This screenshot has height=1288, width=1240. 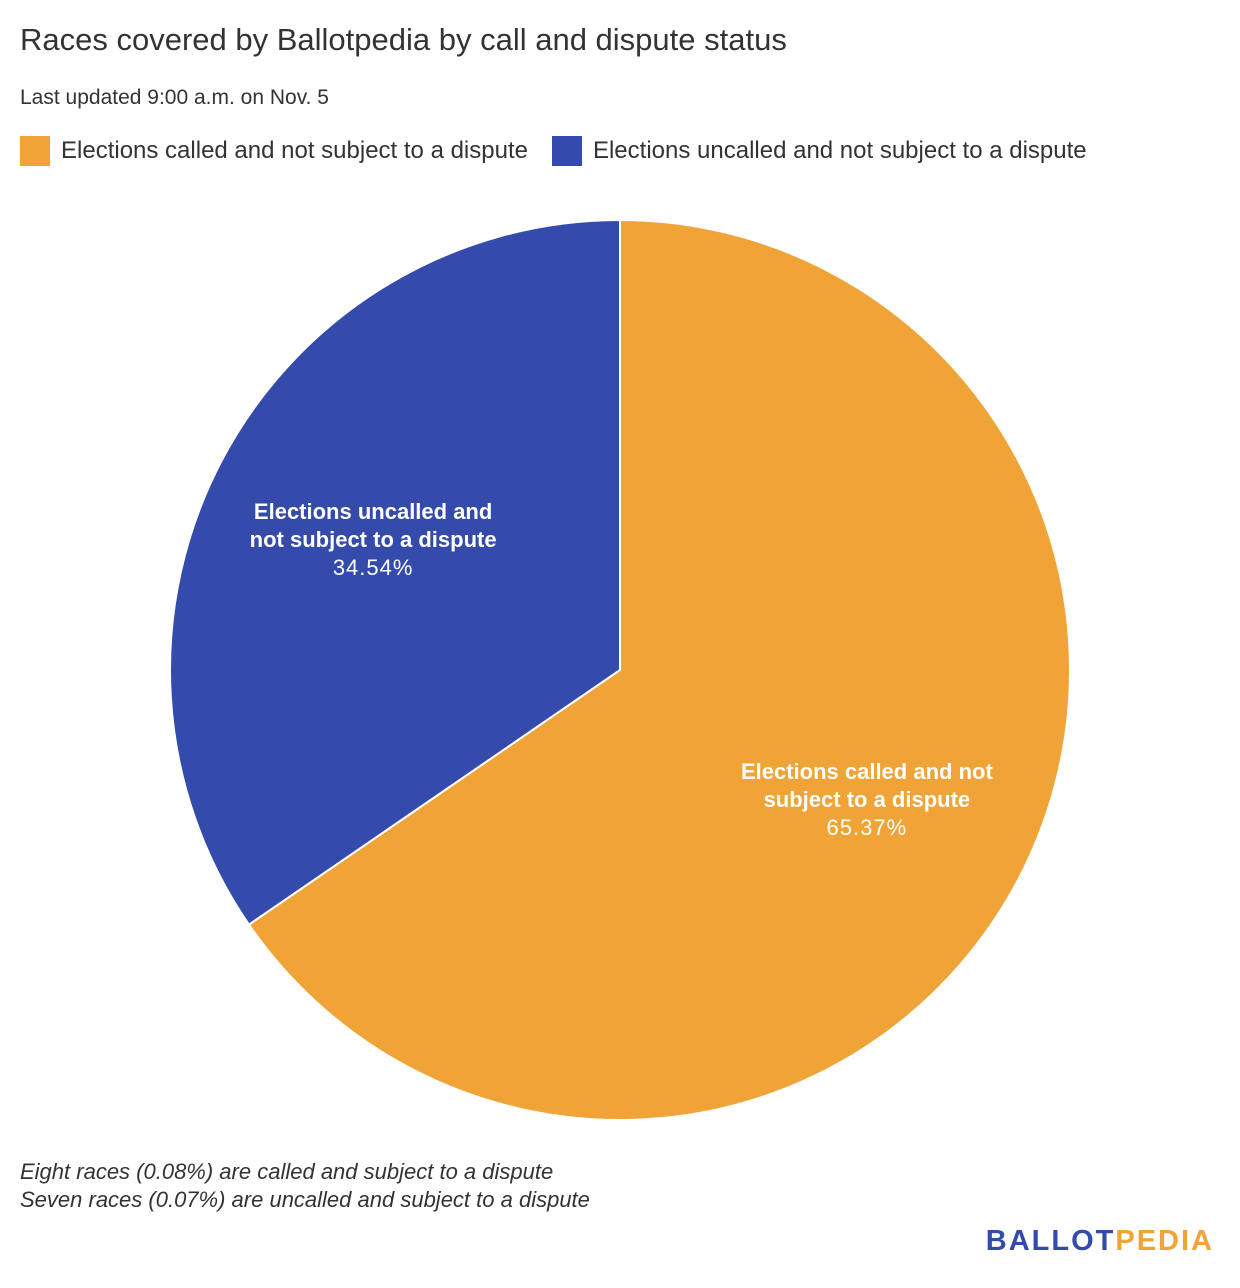 What do you see at coordinates (867, 827) in the screenshot?
I see `slice-label-called-value: 65.37%` at bounding box center [867, 827].